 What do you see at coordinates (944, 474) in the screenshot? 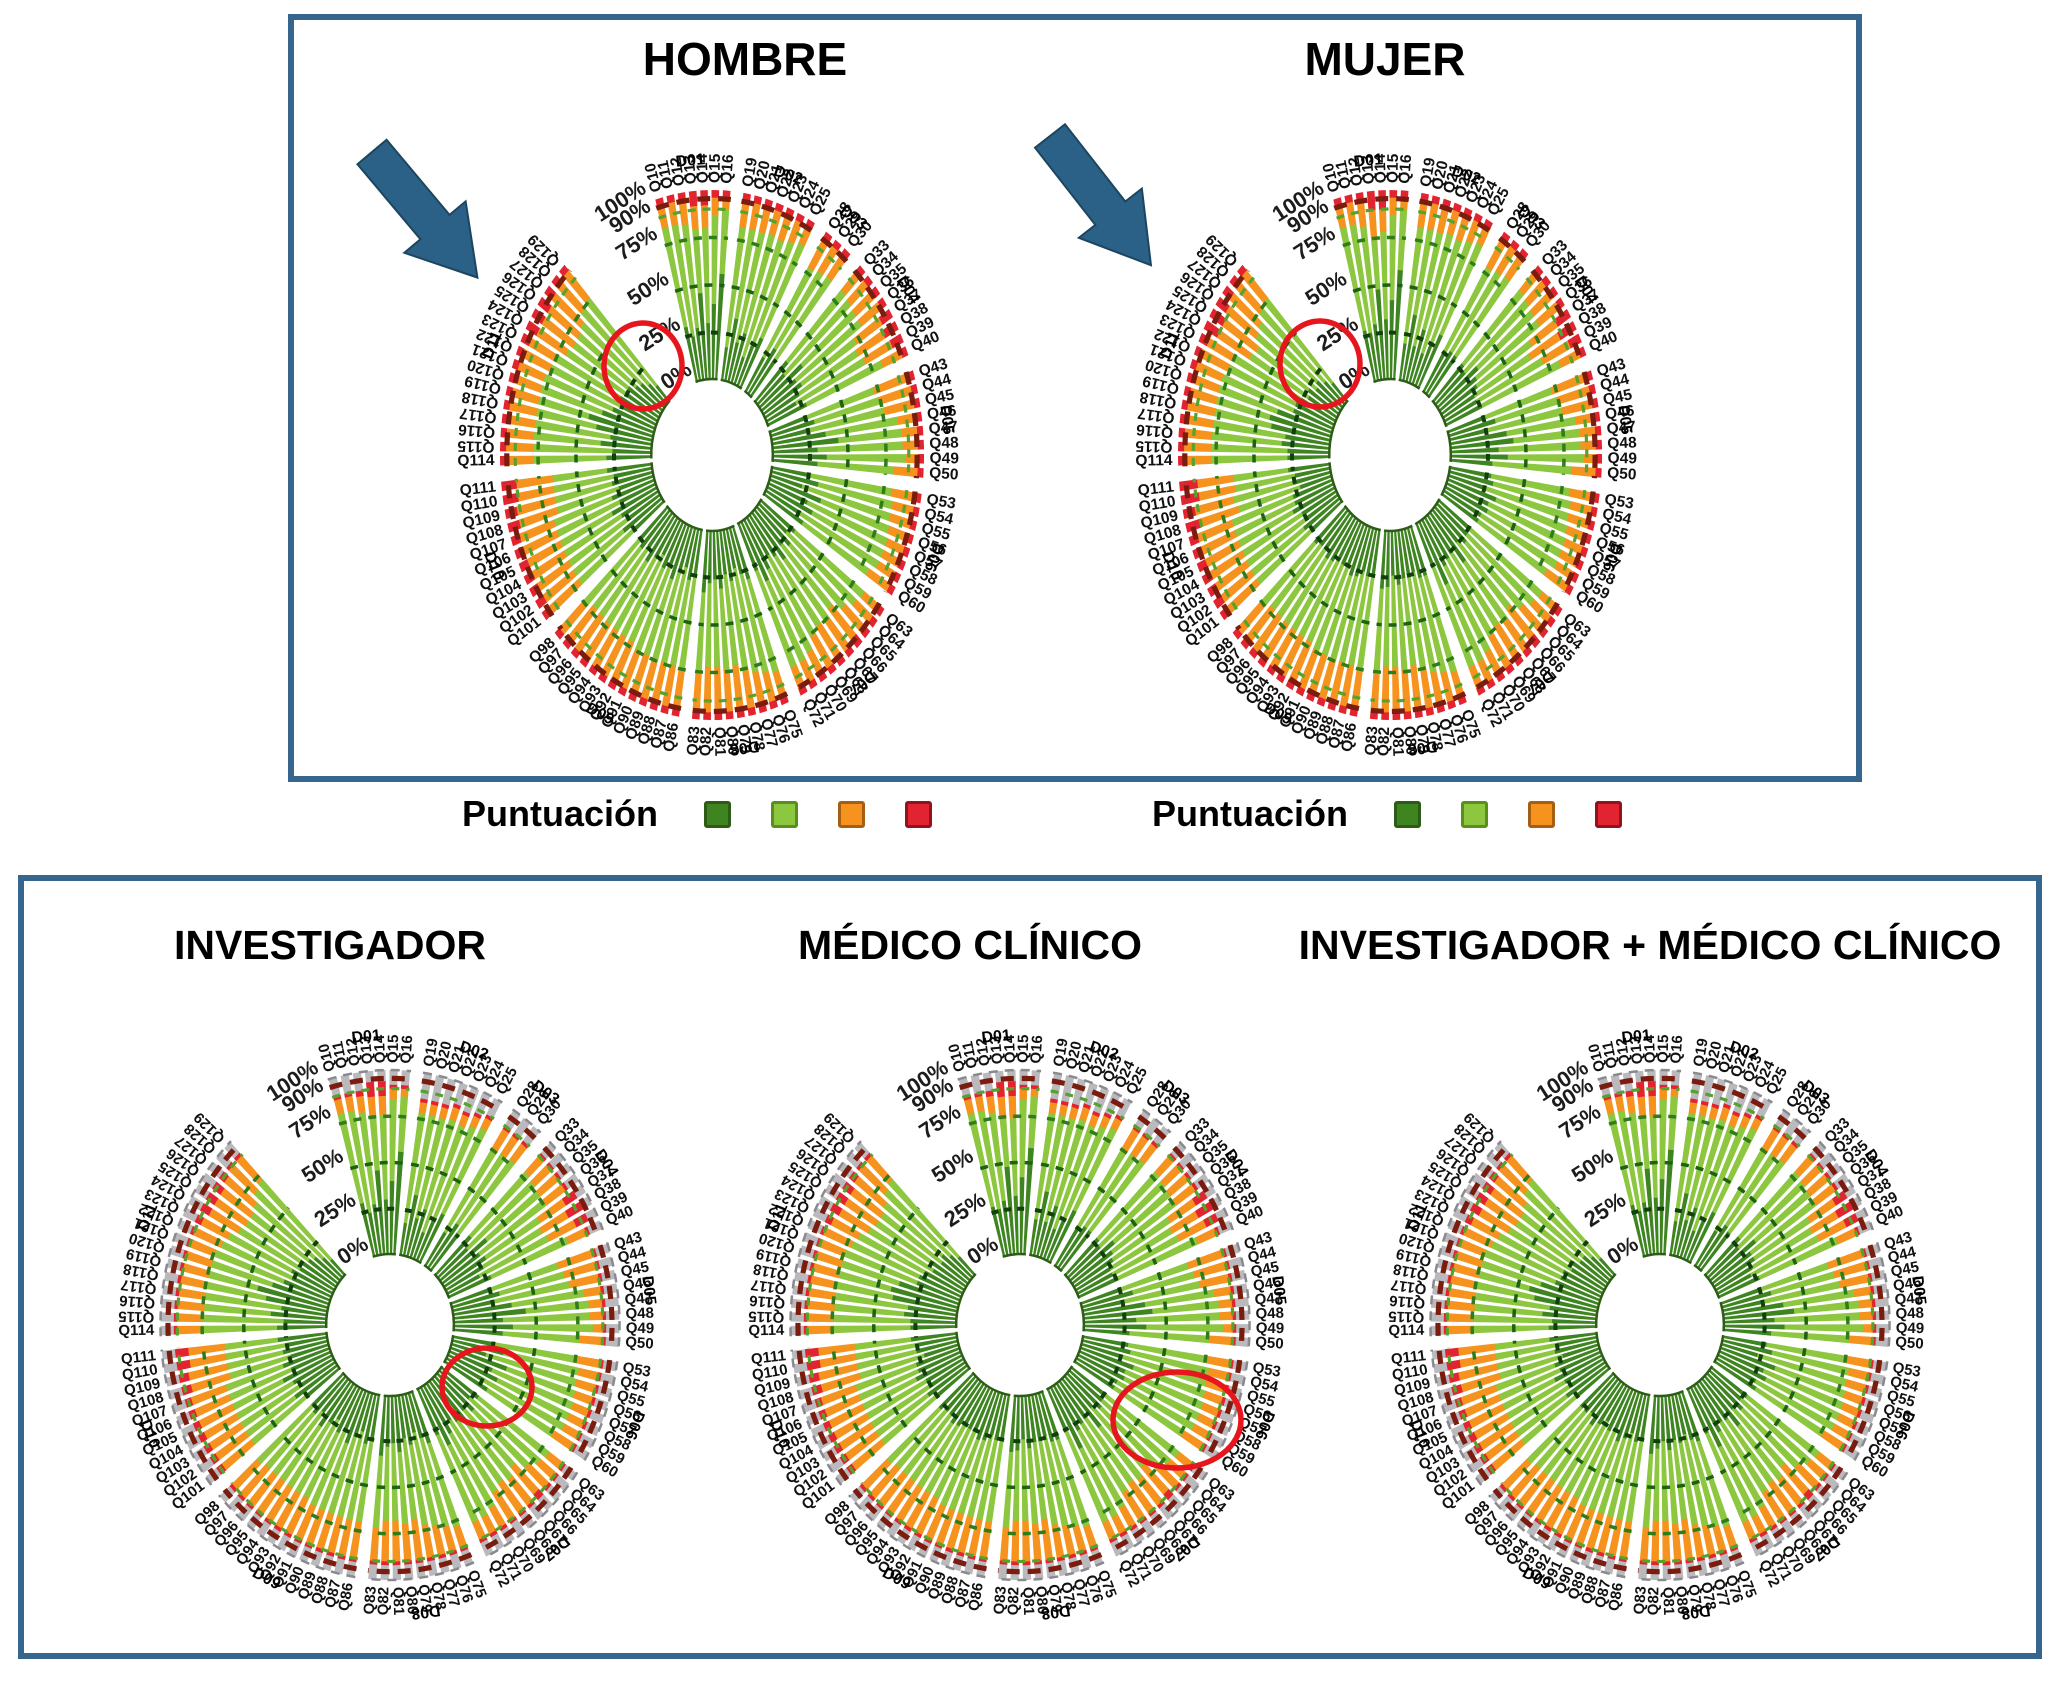
I see `question-label-Q50: Q50` at bounding box center [944, 474].